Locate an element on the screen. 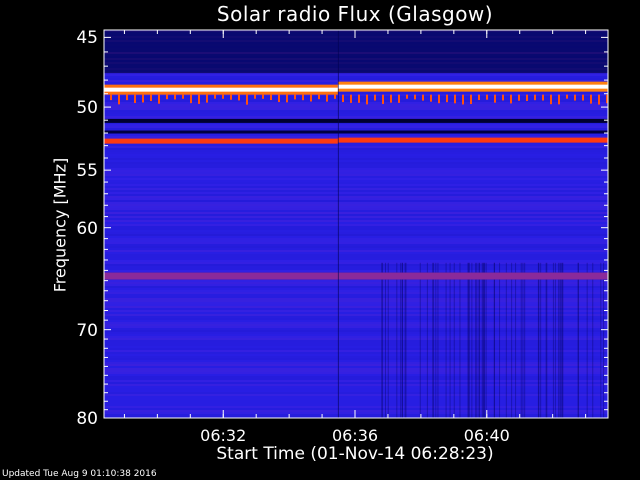 Image resolution: width=640 pixels, height=480 pixels. dark-line-52mhz is located at coordinates (356, 132).